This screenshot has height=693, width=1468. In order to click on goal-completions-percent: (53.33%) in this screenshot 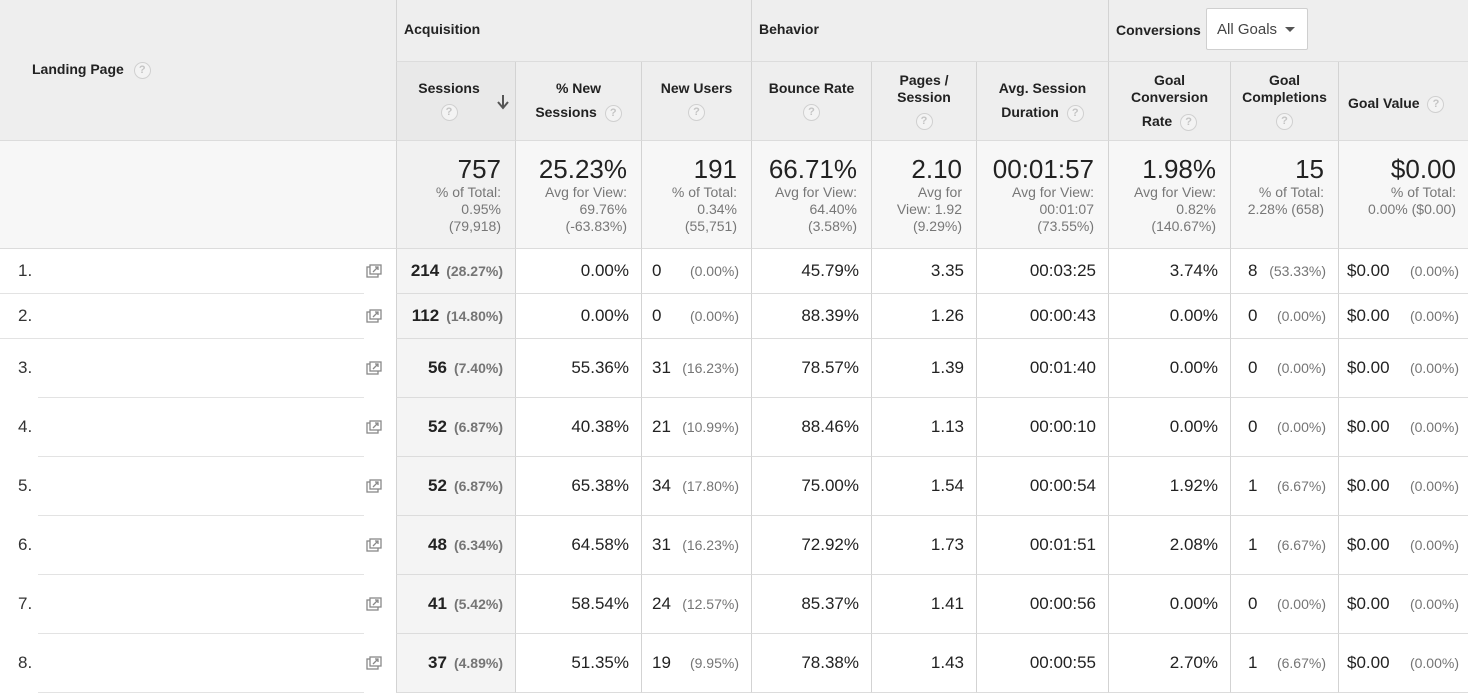, I will do `click(1297, 270)`.